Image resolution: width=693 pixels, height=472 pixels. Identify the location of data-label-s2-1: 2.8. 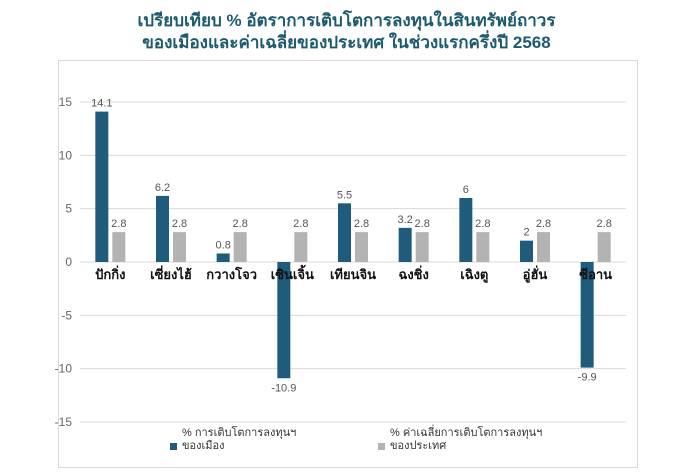
(179, 224).